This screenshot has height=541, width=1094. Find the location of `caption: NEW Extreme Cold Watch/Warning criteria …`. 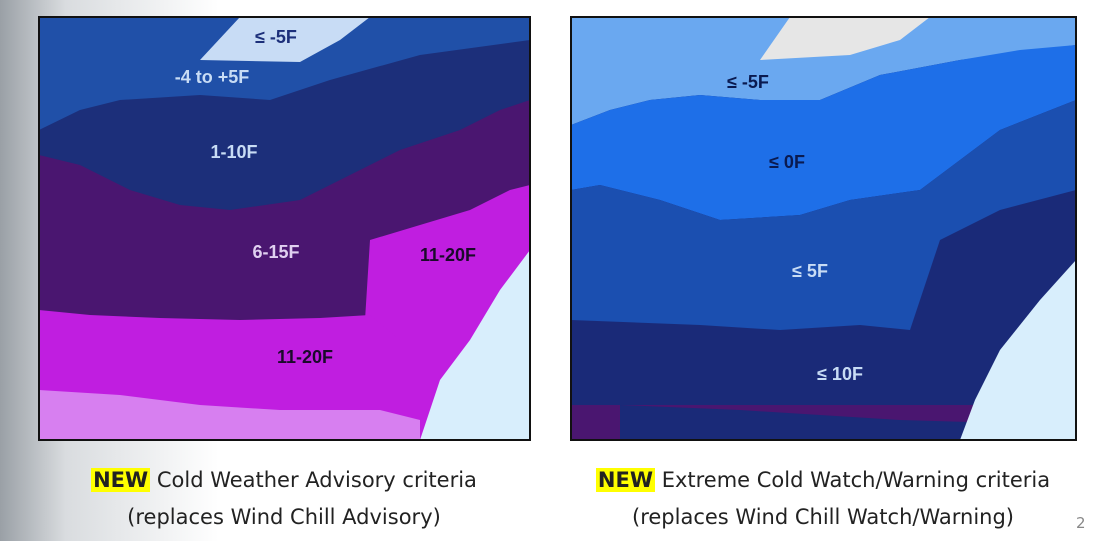

caption: NEW Extreme Cold Watch/Warning criteria … is located at coordinates (823, 499).